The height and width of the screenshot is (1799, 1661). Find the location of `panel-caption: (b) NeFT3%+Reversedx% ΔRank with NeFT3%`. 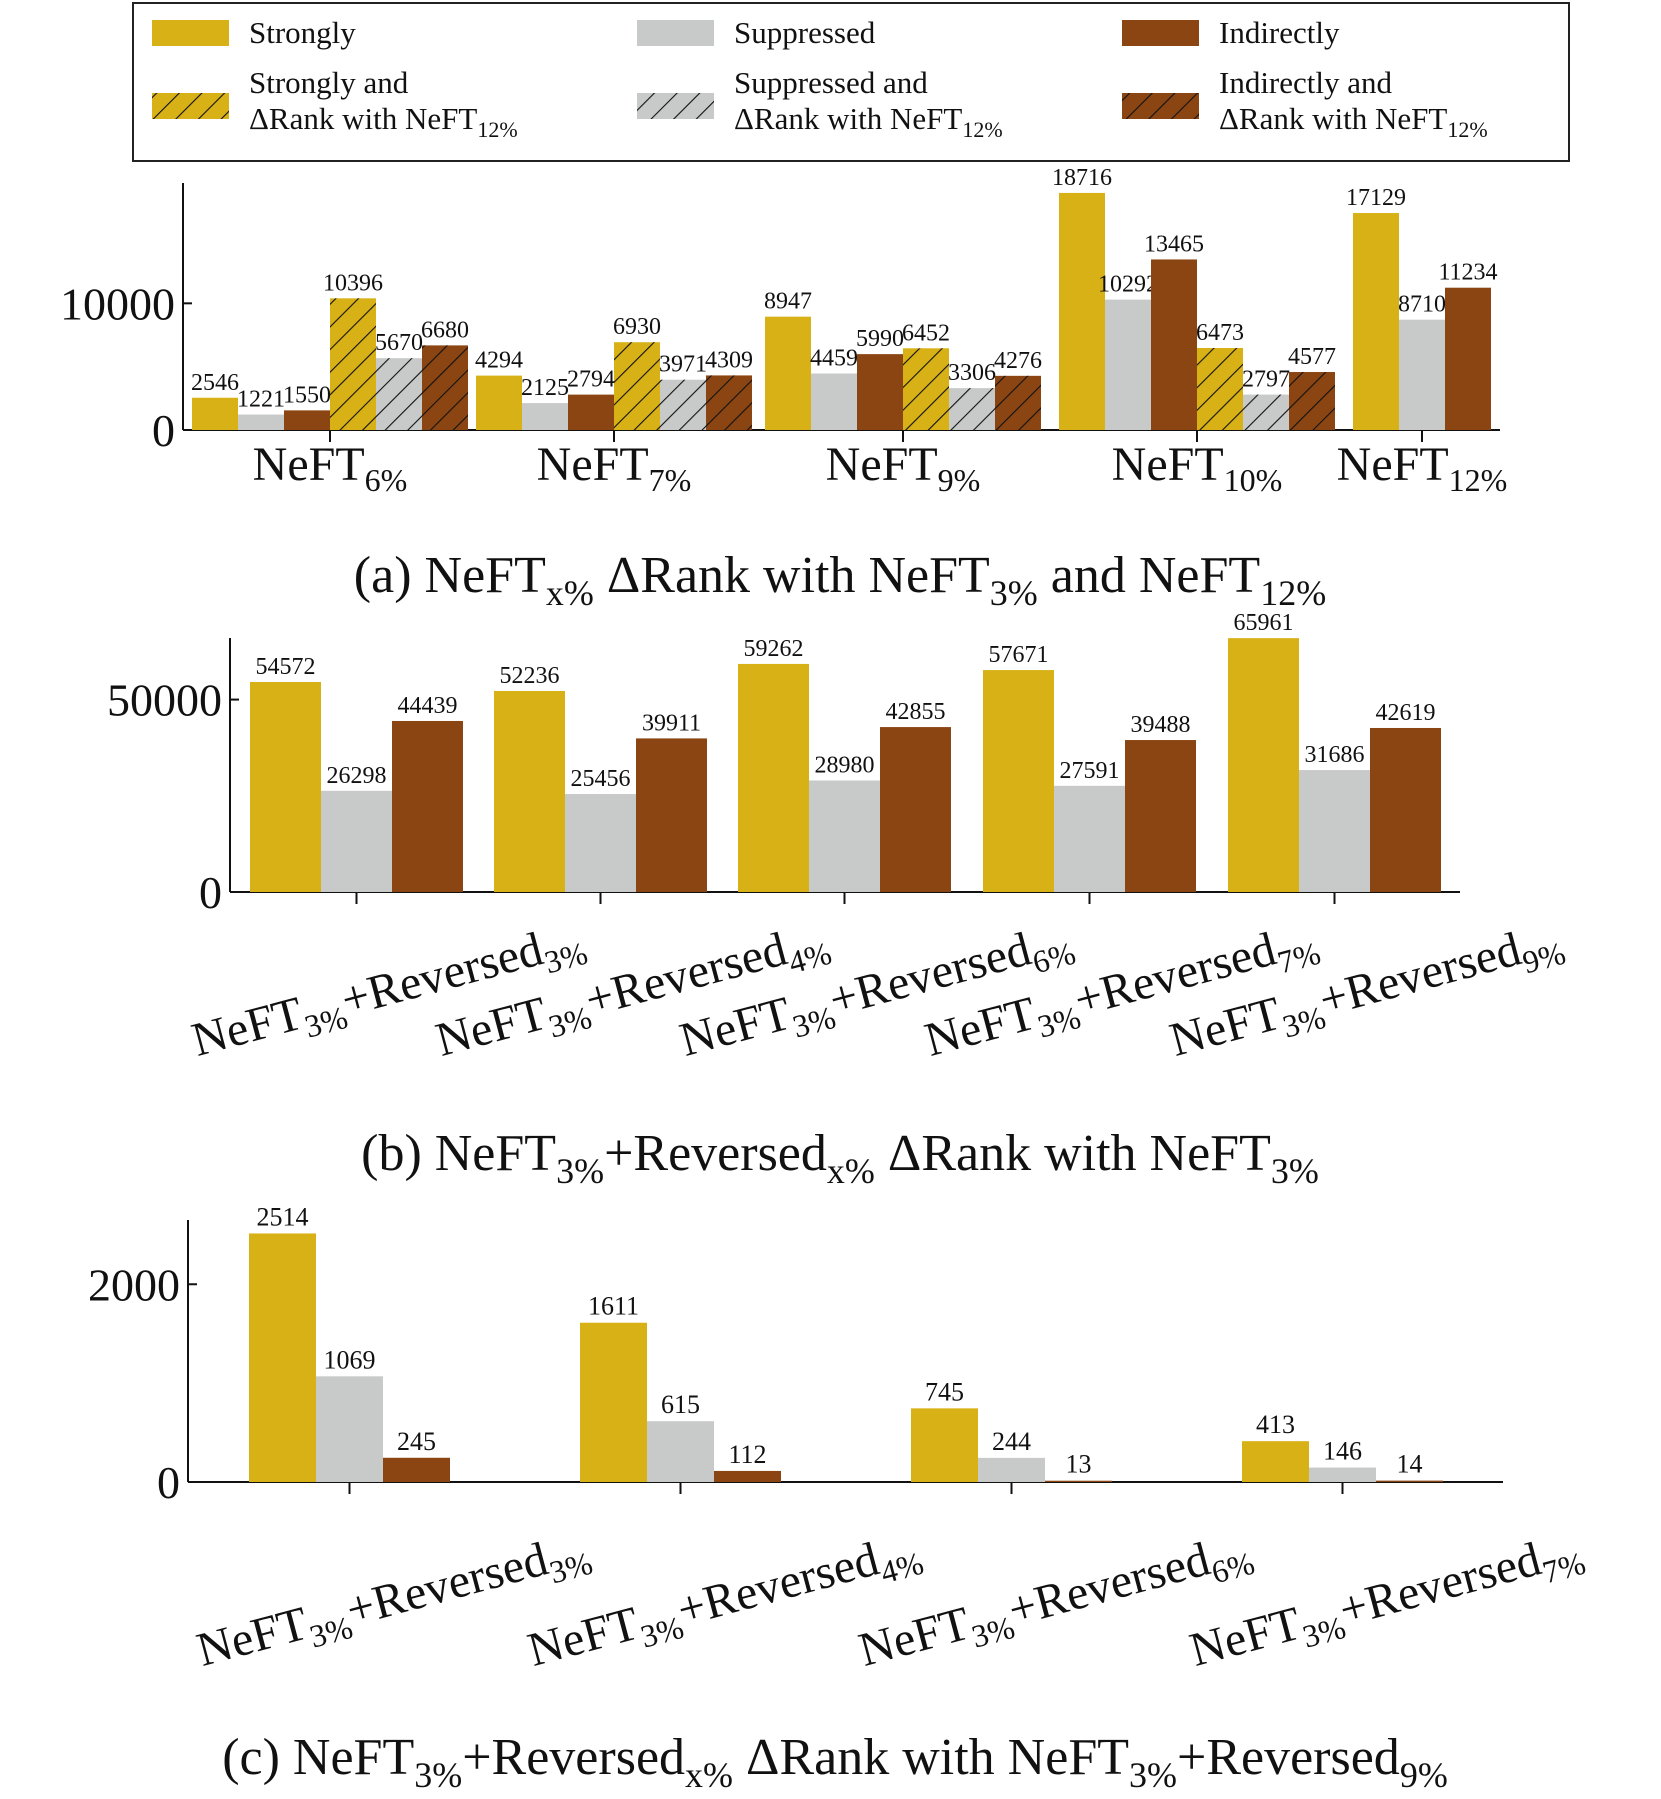

panel-caption: (b) NeFT3%+Reversedx% ΔRank with NeFT3% is located at coordinates (840, 1158).